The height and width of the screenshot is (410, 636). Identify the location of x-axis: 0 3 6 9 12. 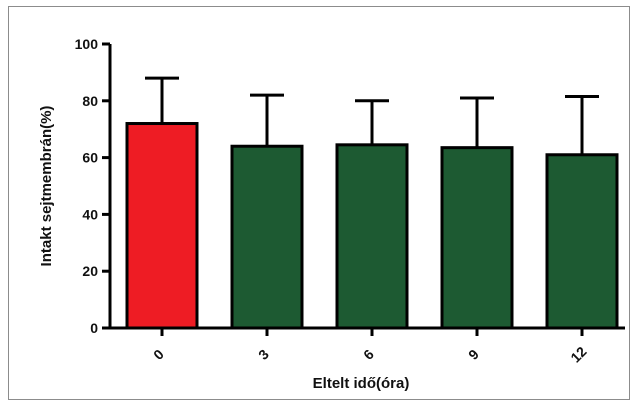
(367, 346).